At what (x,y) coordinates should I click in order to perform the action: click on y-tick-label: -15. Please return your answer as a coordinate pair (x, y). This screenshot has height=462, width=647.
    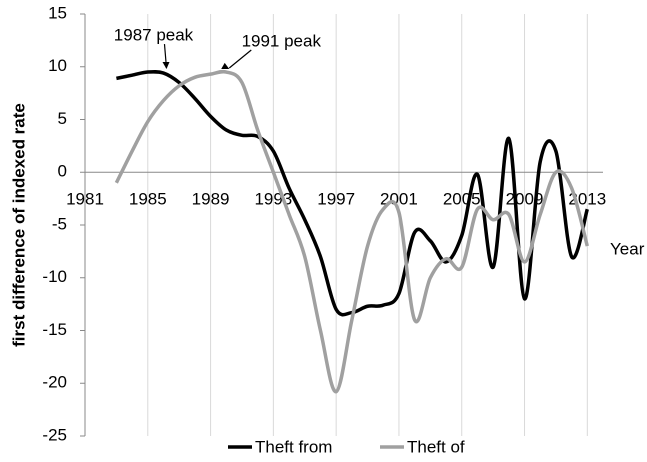
    Looking at the image, I should click on (54, 329).